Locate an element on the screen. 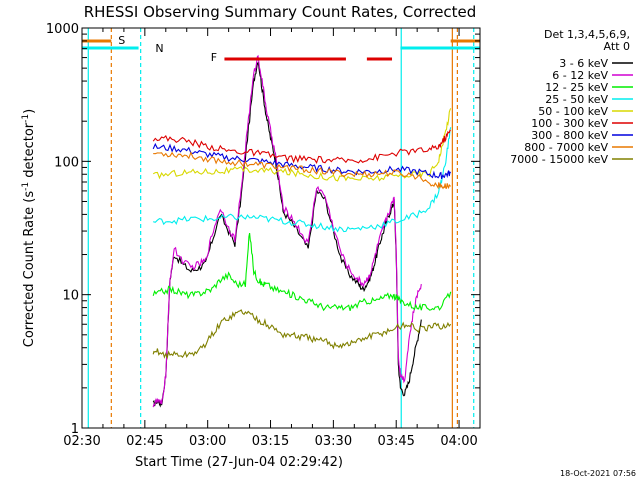 The image size is (640, 480). y-tick-label-1: 10 is located at coordinates (70, 296).